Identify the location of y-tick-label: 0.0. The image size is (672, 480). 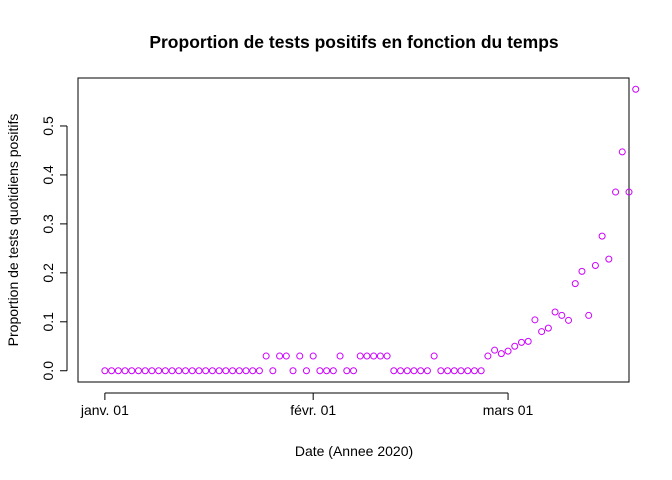
(48, 371).